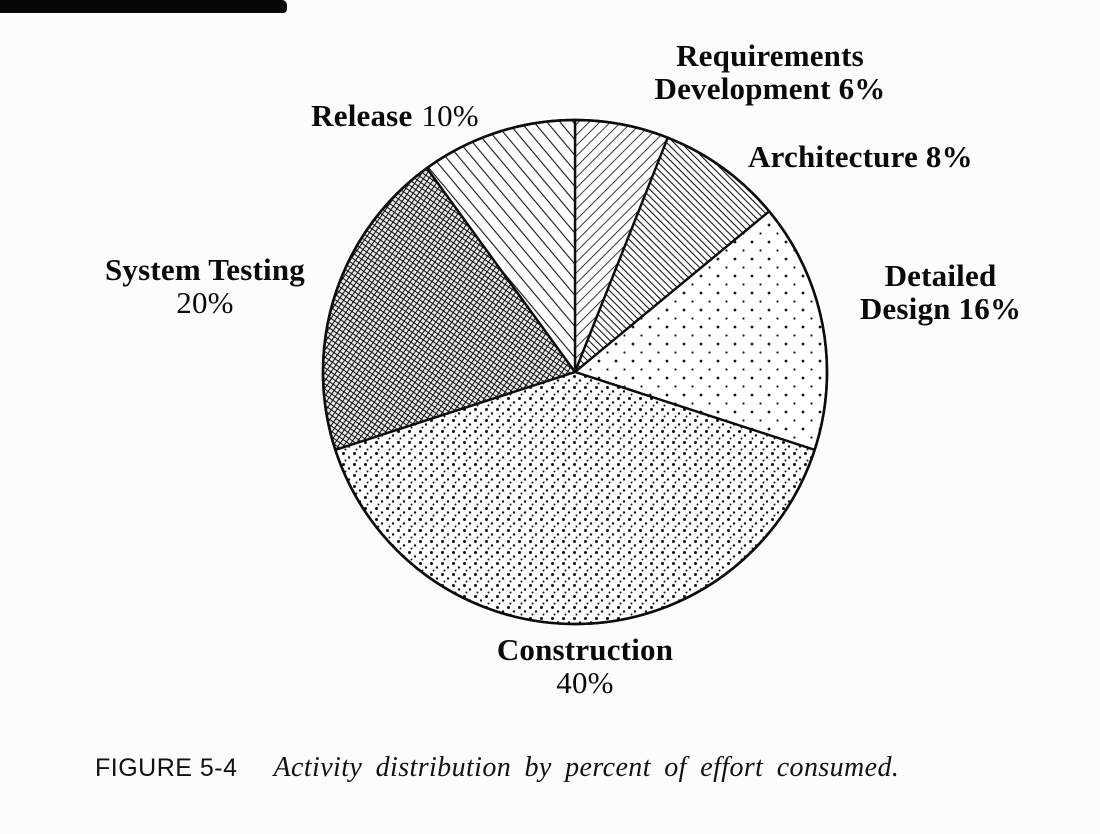 This screenshot has width=1100, height=834. What do you see at coordinates (770, 55) in the screenshot?
I see `label-line: Requirements` at bounding box center [770, 55].